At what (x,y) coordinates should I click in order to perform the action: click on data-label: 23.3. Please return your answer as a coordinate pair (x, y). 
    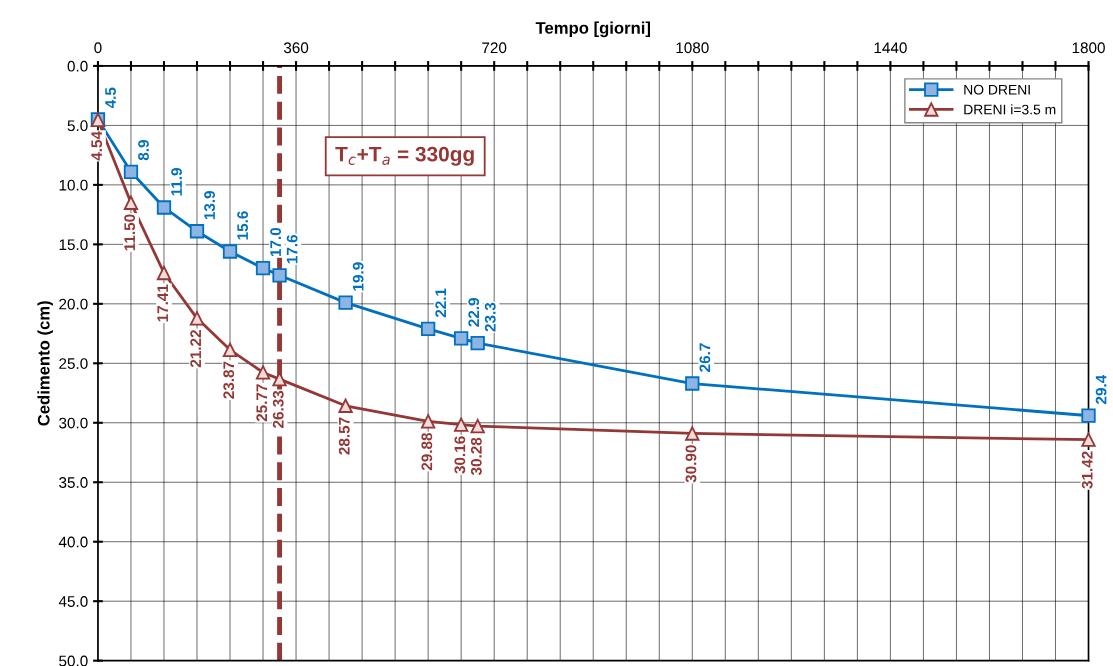
    Looking at the image, I should click on (490, 317).